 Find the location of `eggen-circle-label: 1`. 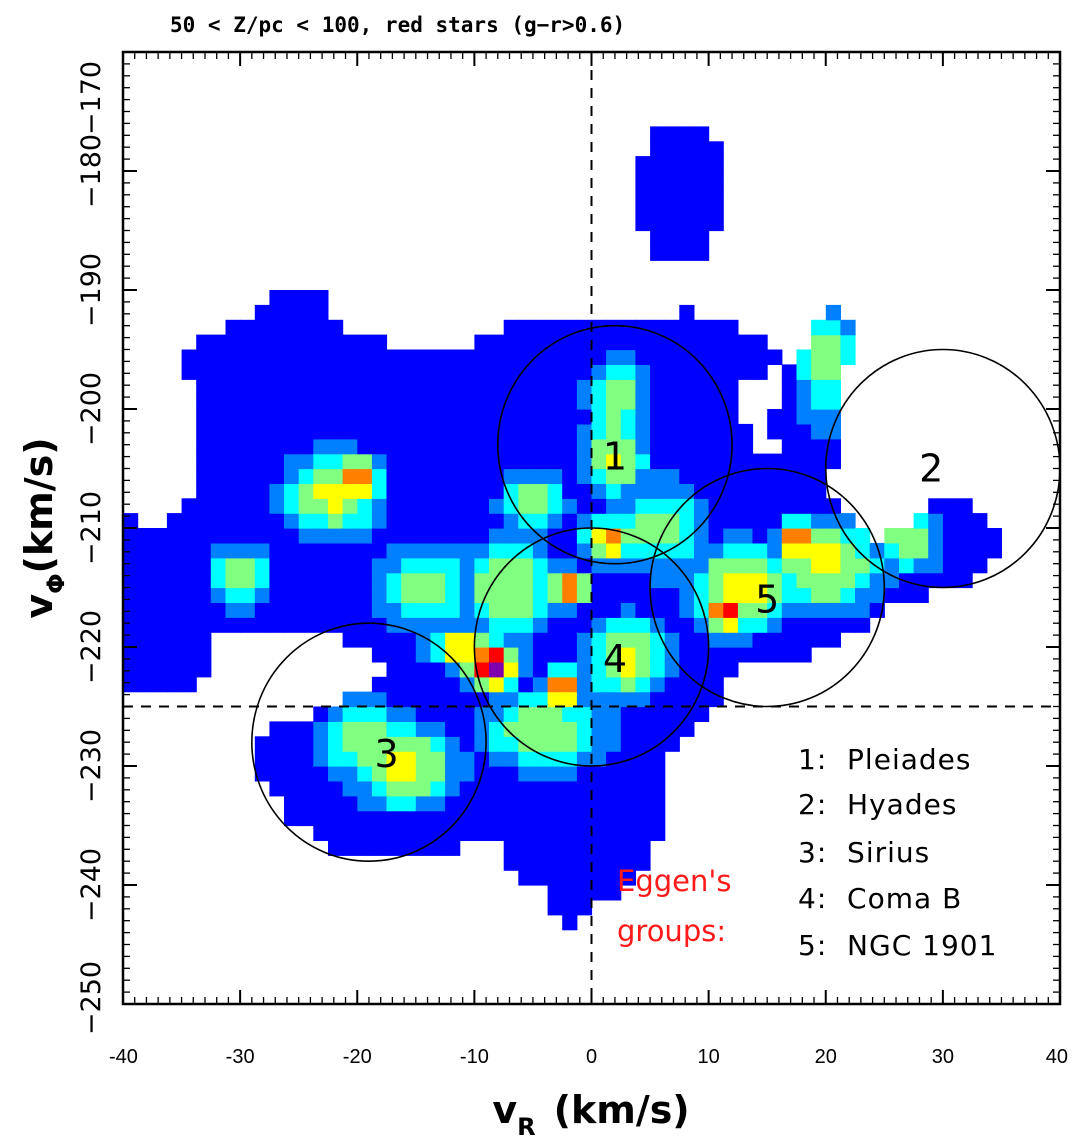

eggen-circle-label: 1 is located at coordinates (615, 457).